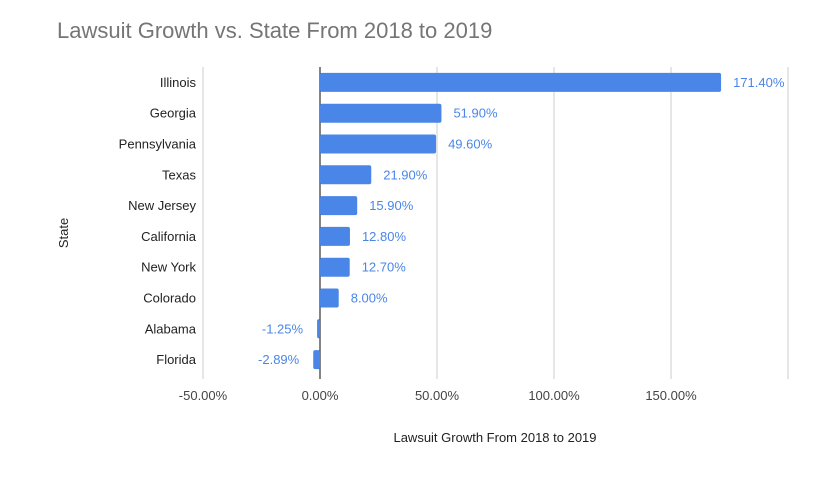  Describe the element at coordinates (63, 233) in the screenshot. I see `y-axis-title: State` at that location.